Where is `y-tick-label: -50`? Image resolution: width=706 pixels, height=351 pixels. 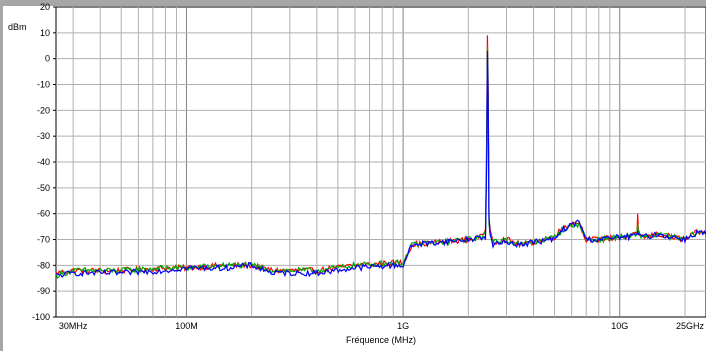
y-tick-label: -50 is located at coordinates (43, 188).